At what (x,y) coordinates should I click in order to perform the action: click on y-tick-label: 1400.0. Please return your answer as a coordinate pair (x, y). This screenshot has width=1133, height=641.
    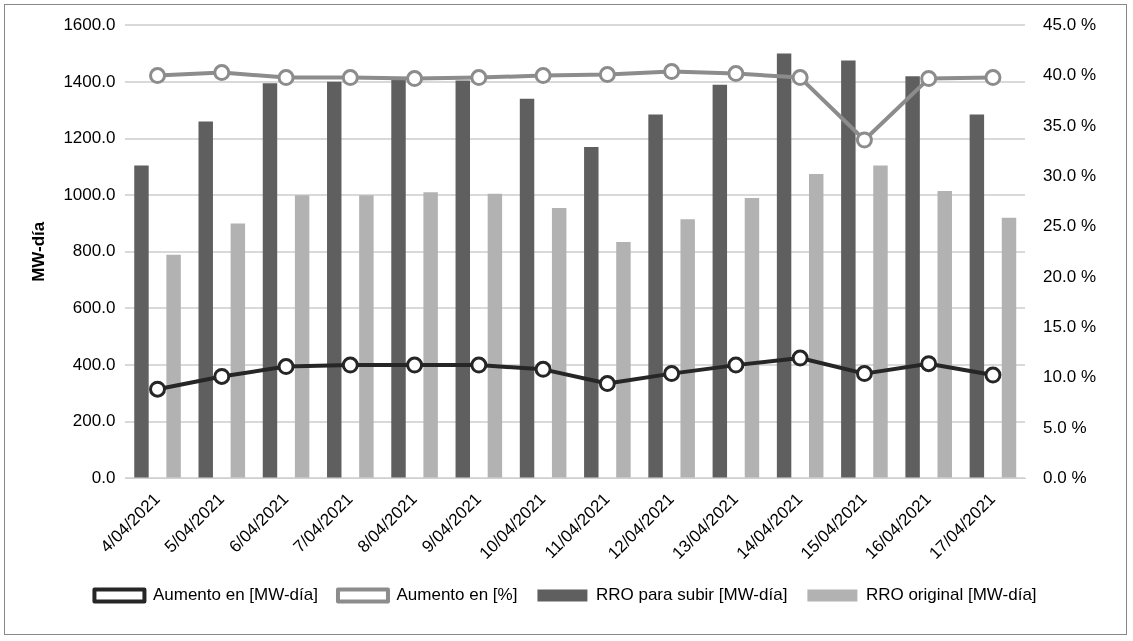
    Looking at the image, I should click on (89, 81).